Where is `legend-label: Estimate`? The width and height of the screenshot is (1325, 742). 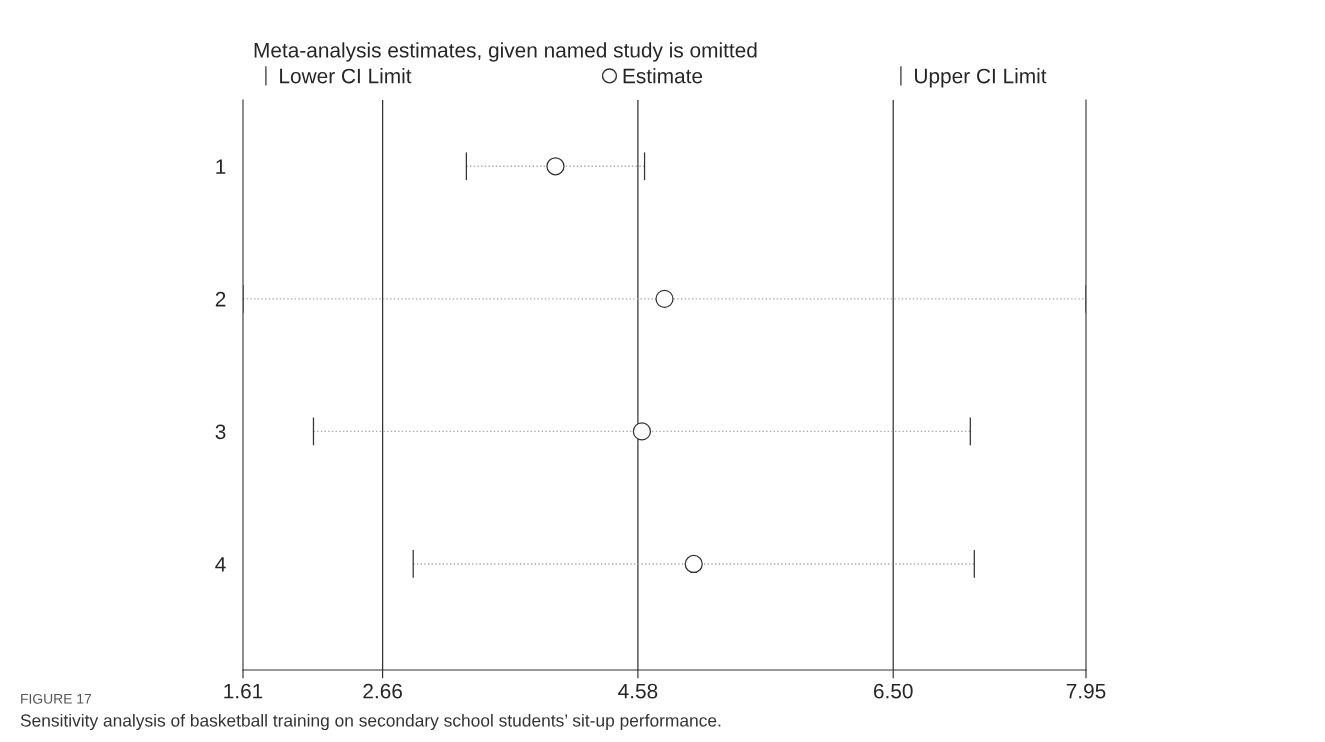 legend-label: Estimate is located at coordinates (663, 76).